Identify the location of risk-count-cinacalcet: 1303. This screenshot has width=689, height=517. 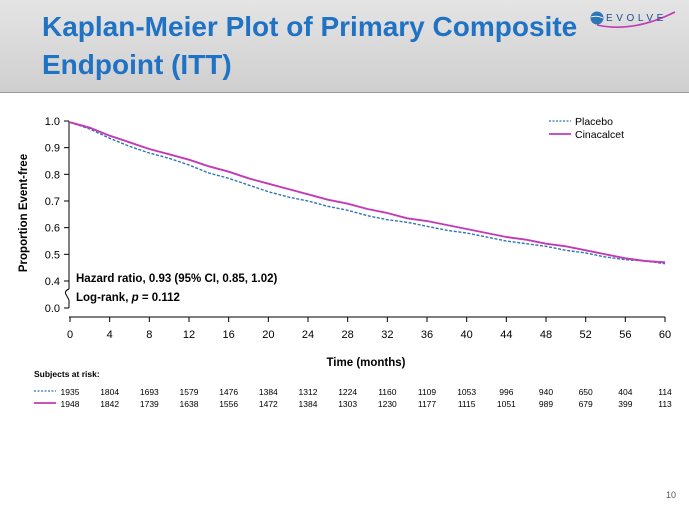
(347, 404).